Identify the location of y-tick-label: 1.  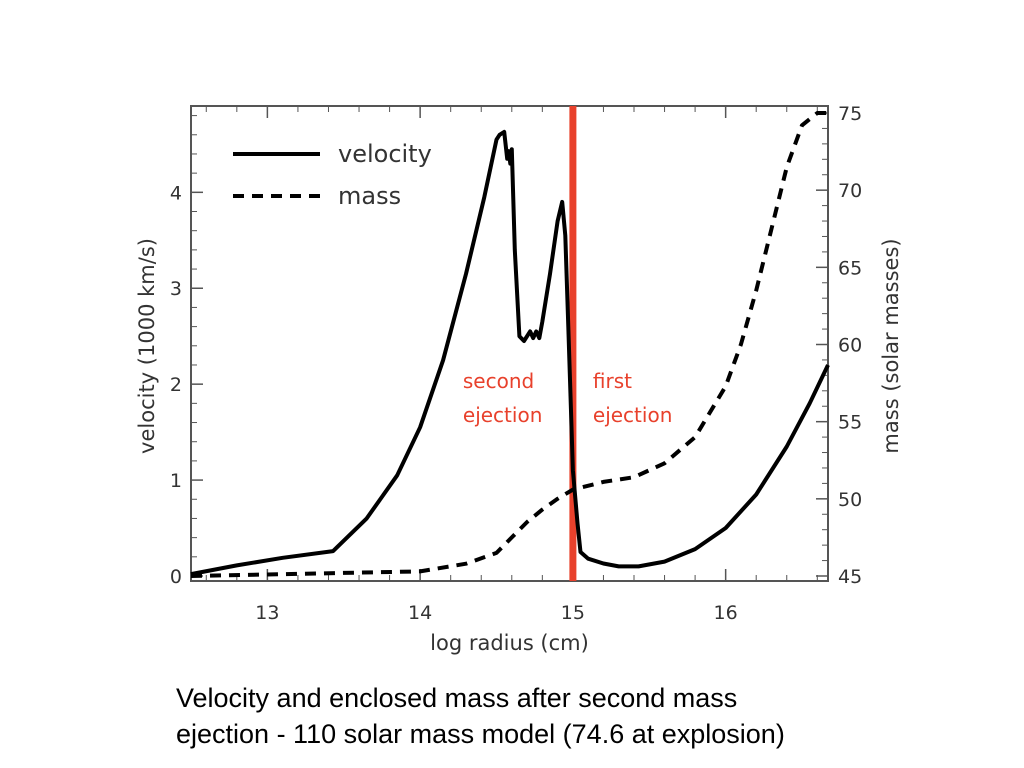
(176, 481).